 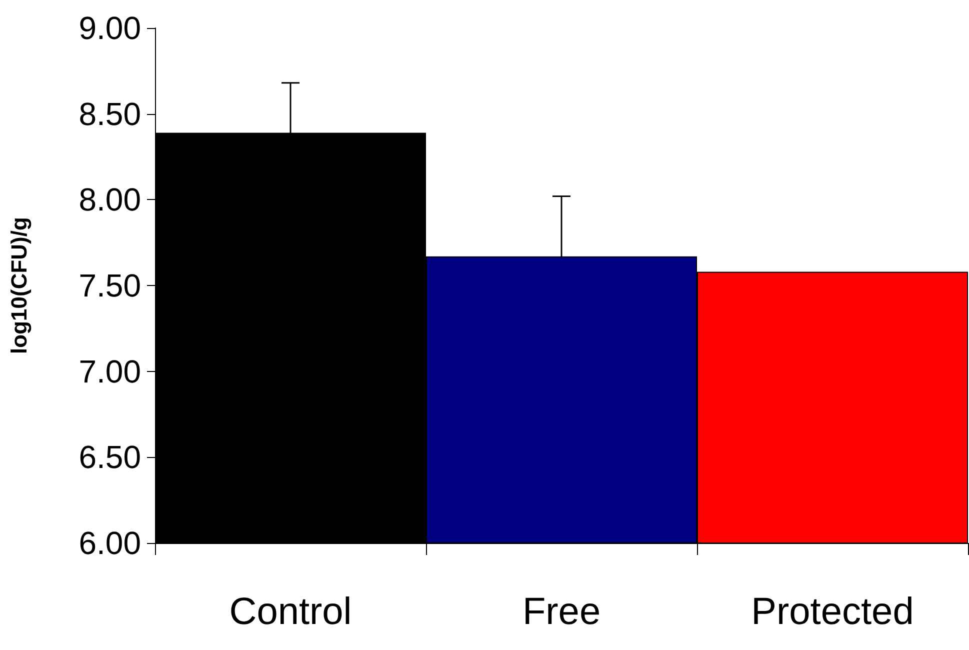 I want to click on y-tick-label: 9.00, so click(x=109, y=28).